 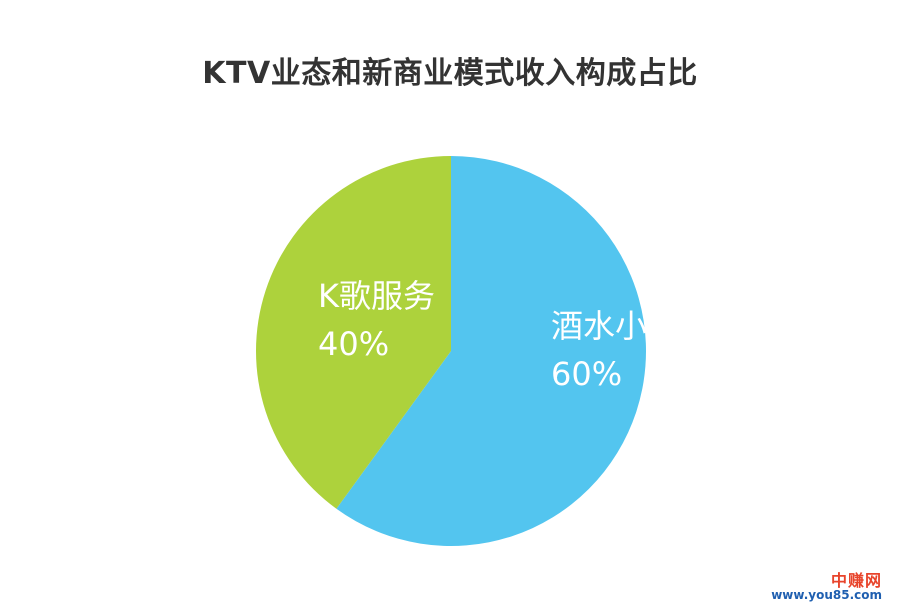 I want to click on slice-label-value-2: 40%, so click(x=353, y=344).